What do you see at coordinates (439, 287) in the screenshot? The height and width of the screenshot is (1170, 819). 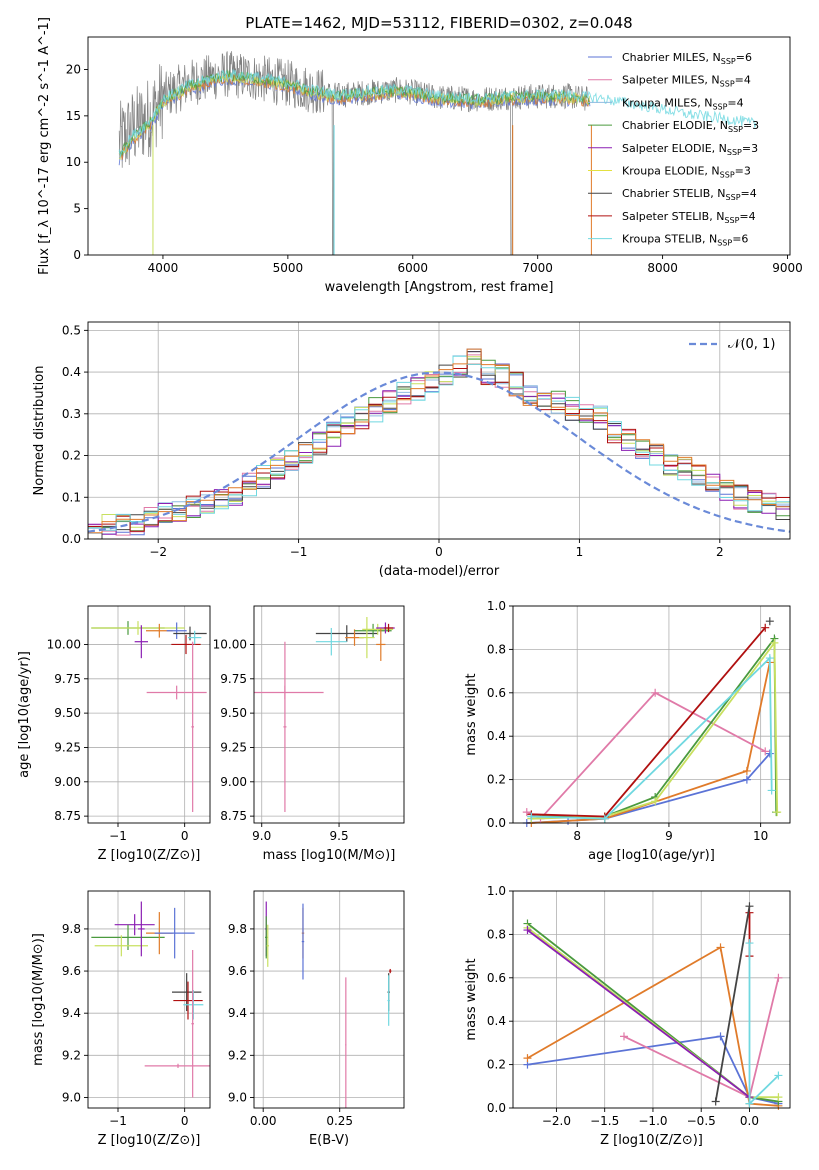 I see `x-axis-label: wavelength [Angstrom, rest frame]` at bounding box center [439, 287].